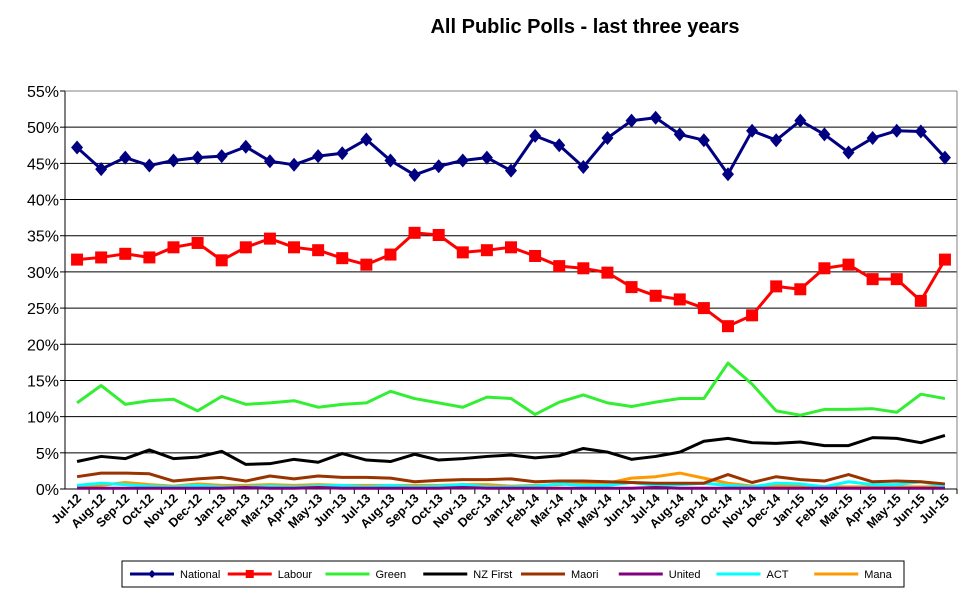 The width and height of the screenshot is (967, 590). I want to click on y-tick-label: 5%, so click(47, 454).